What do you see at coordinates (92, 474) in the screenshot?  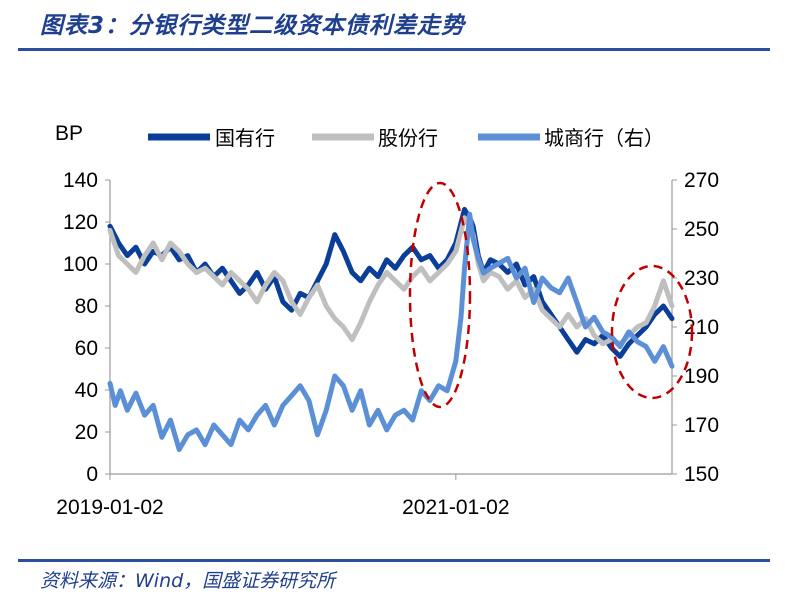 I see `y-left-tick-label: 0` at bounding box center [92, 474].